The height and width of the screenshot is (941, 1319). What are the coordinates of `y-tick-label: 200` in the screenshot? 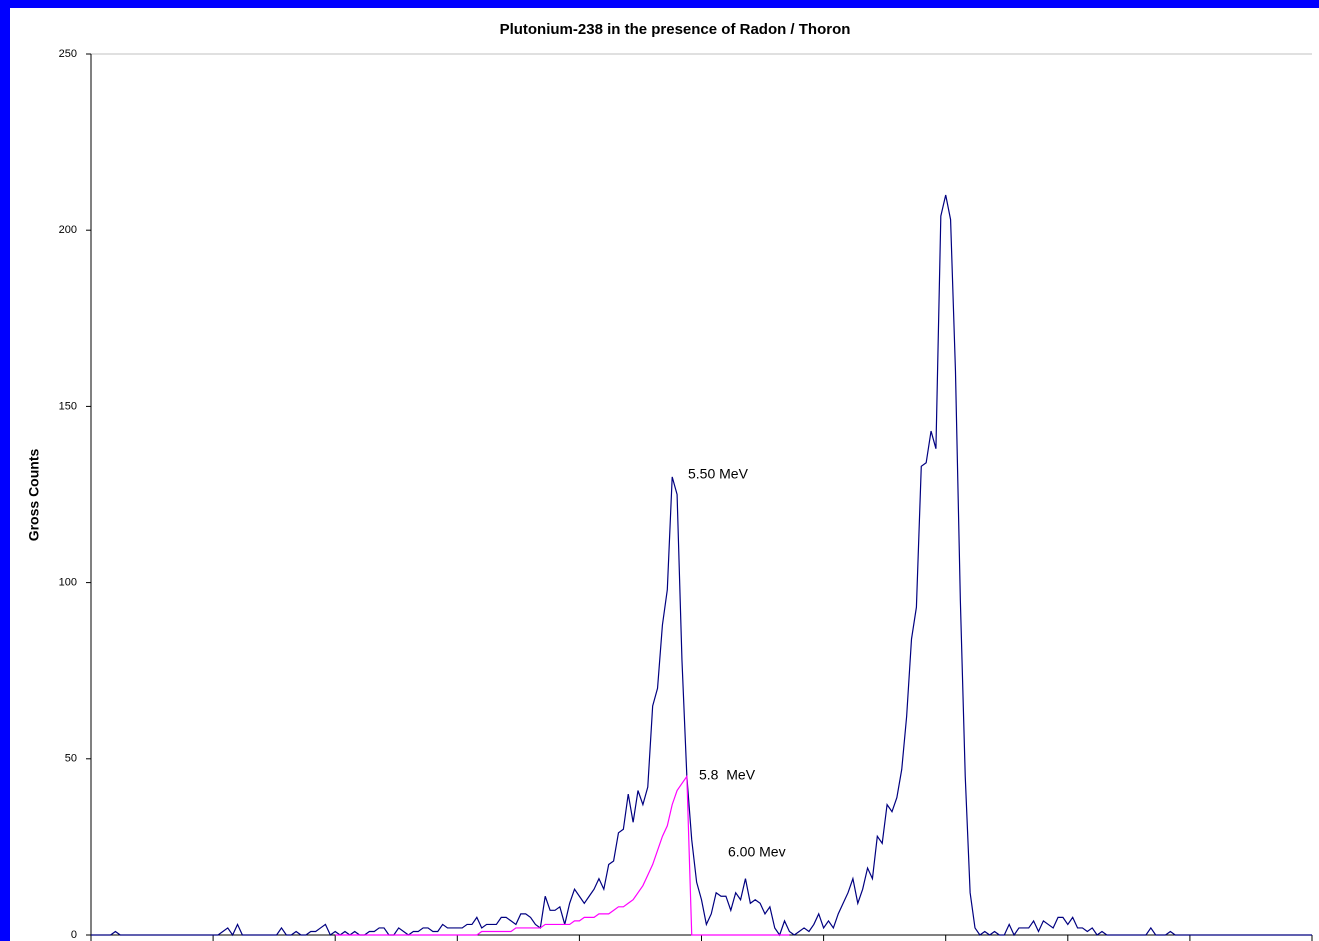 It's located at (68, 230).